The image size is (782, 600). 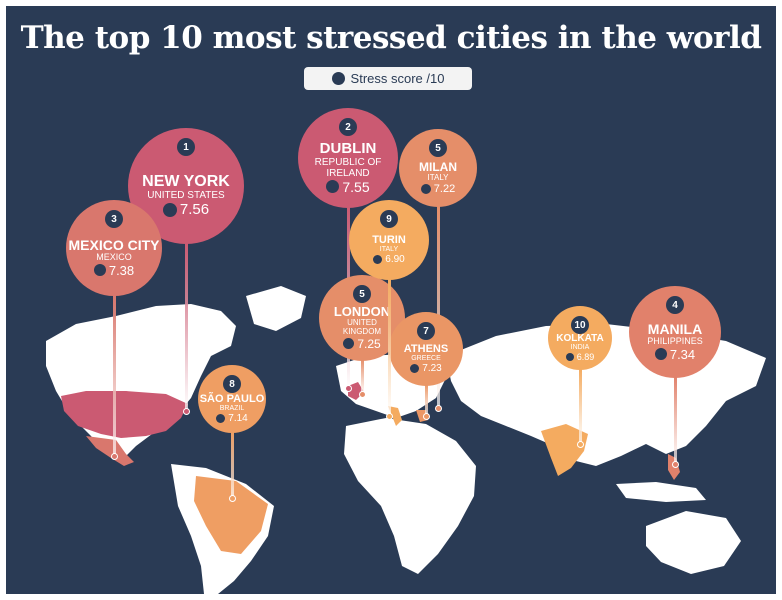 I want to click on stress-score: 7.34, so click(x=675, y=354).